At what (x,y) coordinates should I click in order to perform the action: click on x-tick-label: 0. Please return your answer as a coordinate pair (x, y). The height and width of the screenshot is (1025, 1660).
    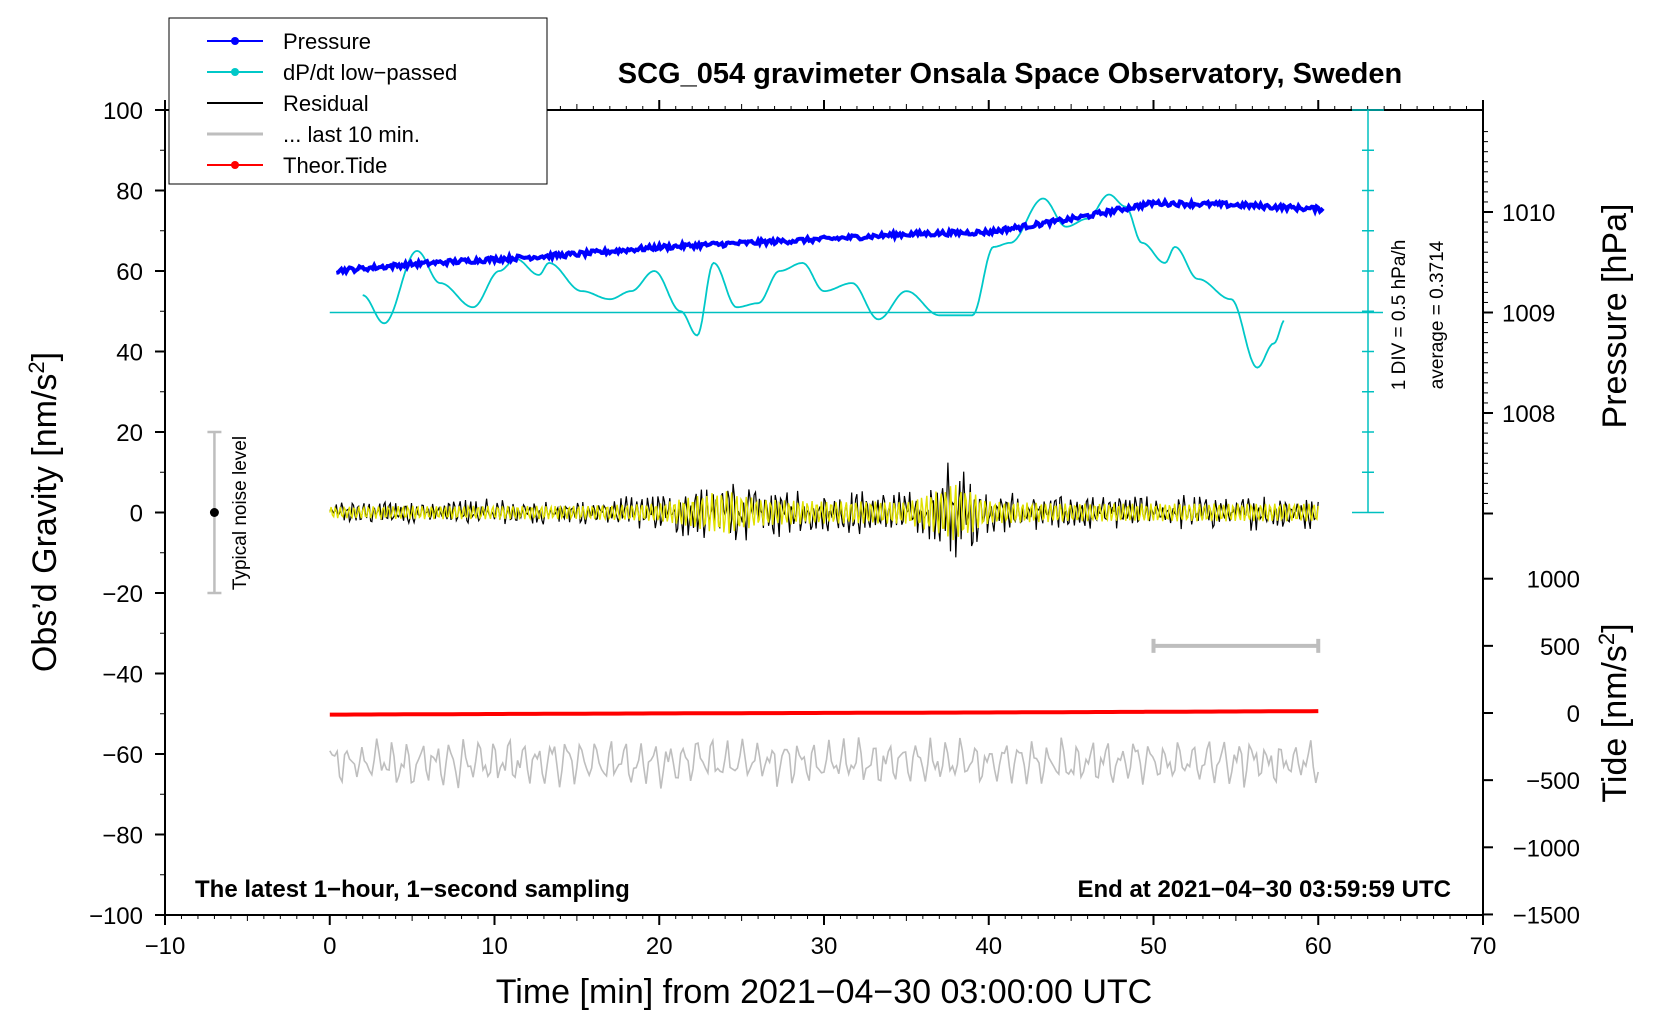
    Looking at the image, I should click on (329, 946).